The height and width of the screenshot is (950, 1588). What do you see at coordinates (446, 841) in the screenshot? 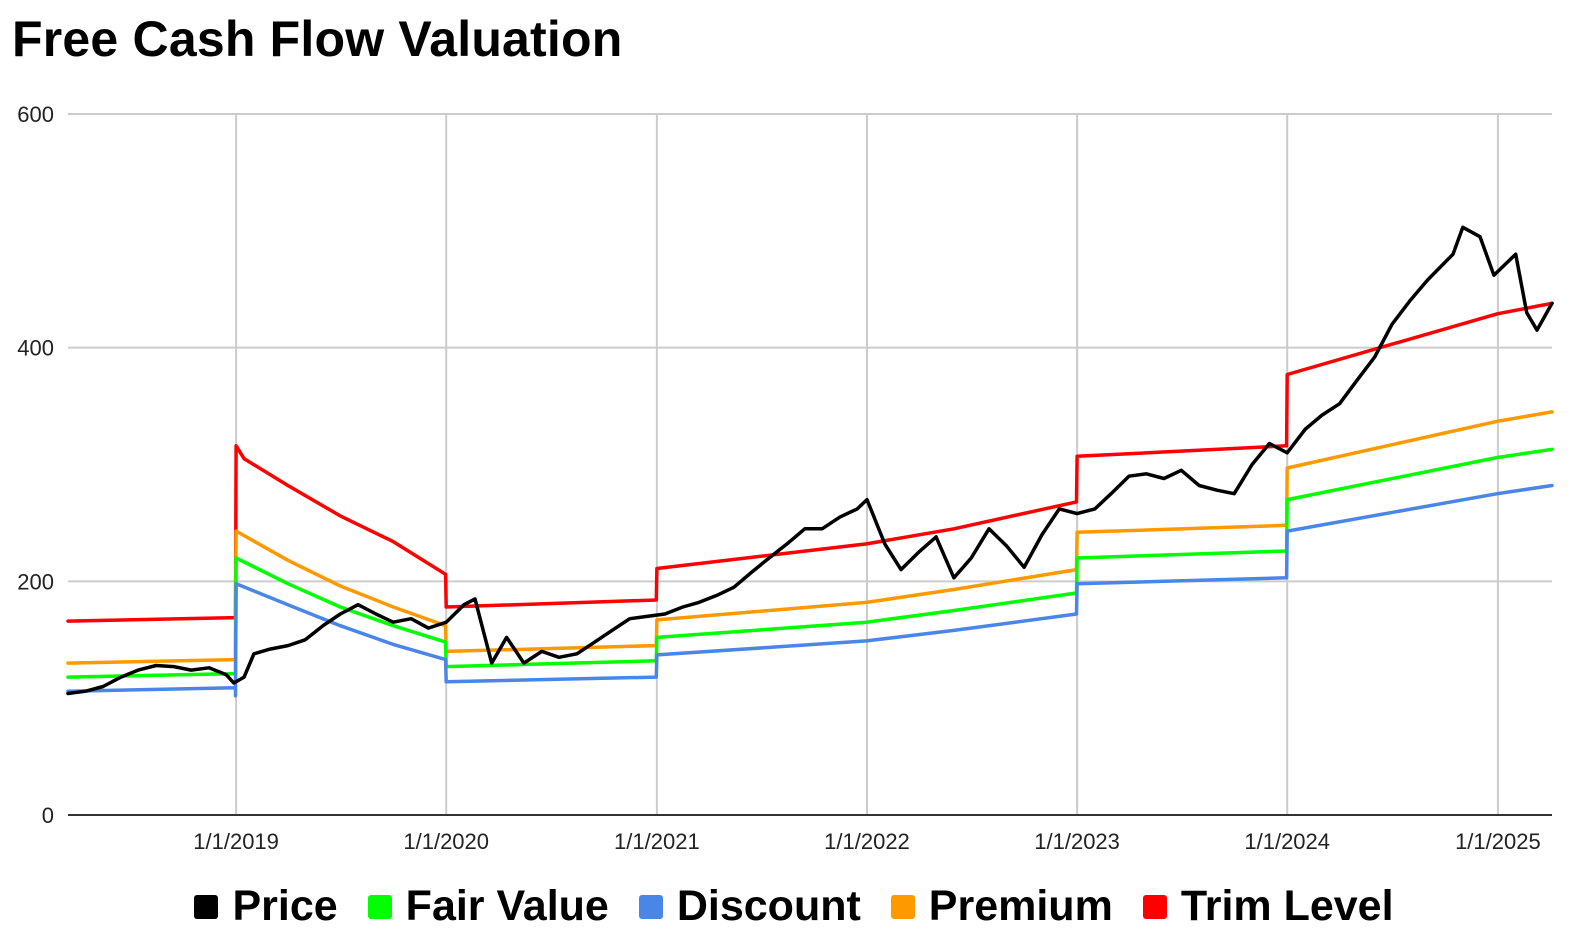
I see `x-tick-label: 1/1/2020` at bounding box center [446, 841].